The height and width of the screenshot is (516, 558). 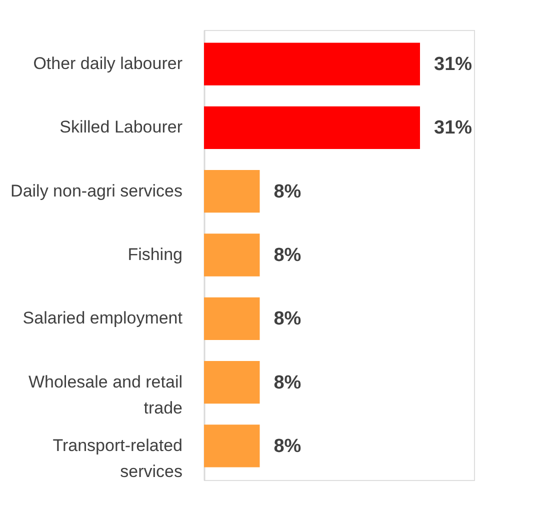 I want to click on y-tick-label: Other daily labourer, so click(x=108, y=64).